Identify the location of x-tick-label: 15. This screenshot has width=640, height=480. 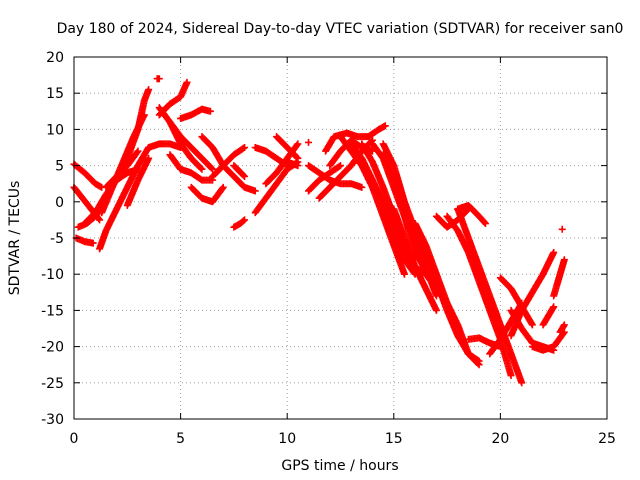
(394, 439).